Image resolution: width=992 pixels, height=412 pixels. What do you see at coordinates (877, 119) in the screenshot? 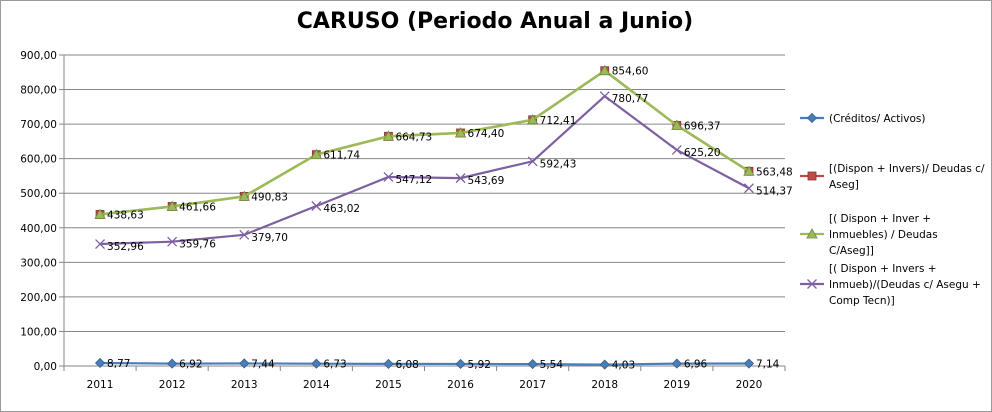
I see `legend-label: (Créditos/ Activos)` at bounding box center [877, 119].